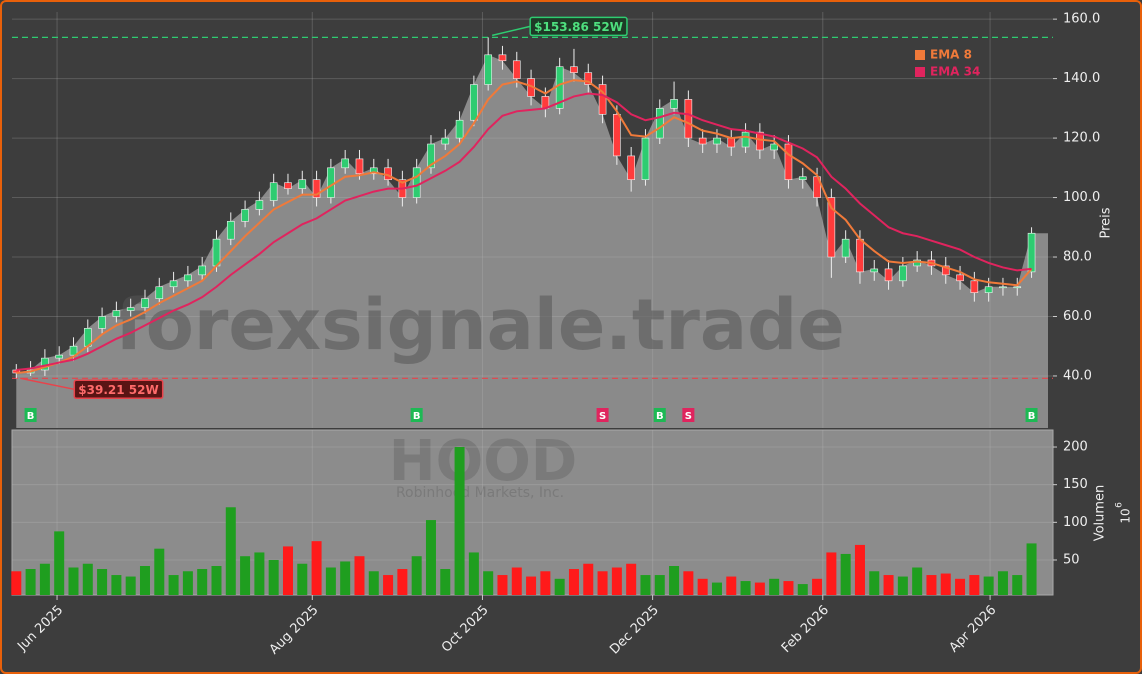  I want to click on y-axis-label: Volumen, so click(1100, 513).